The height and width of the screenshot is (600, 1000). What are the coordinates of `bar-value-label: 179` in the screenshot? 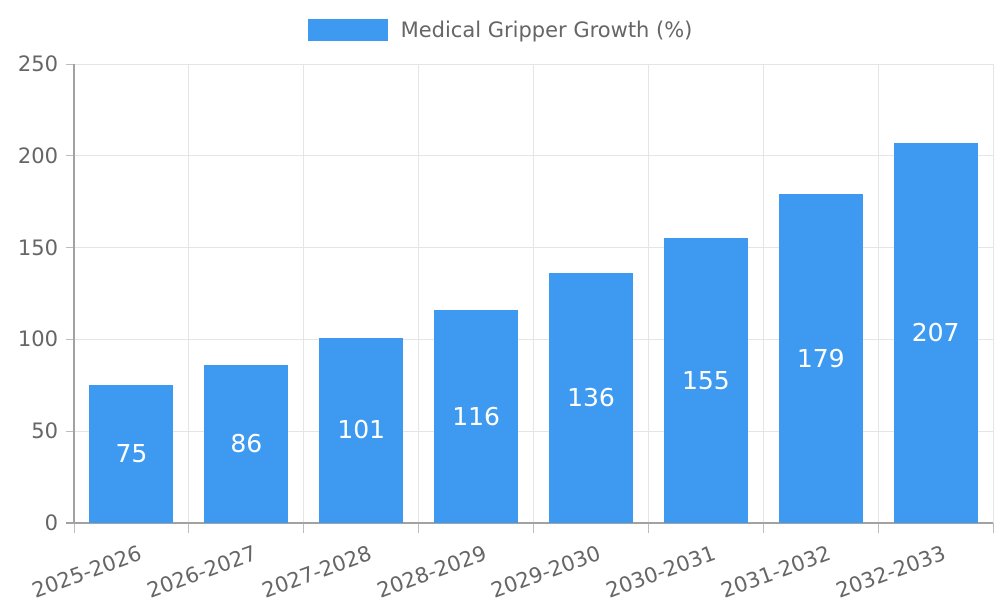 It's located at (820, 358).